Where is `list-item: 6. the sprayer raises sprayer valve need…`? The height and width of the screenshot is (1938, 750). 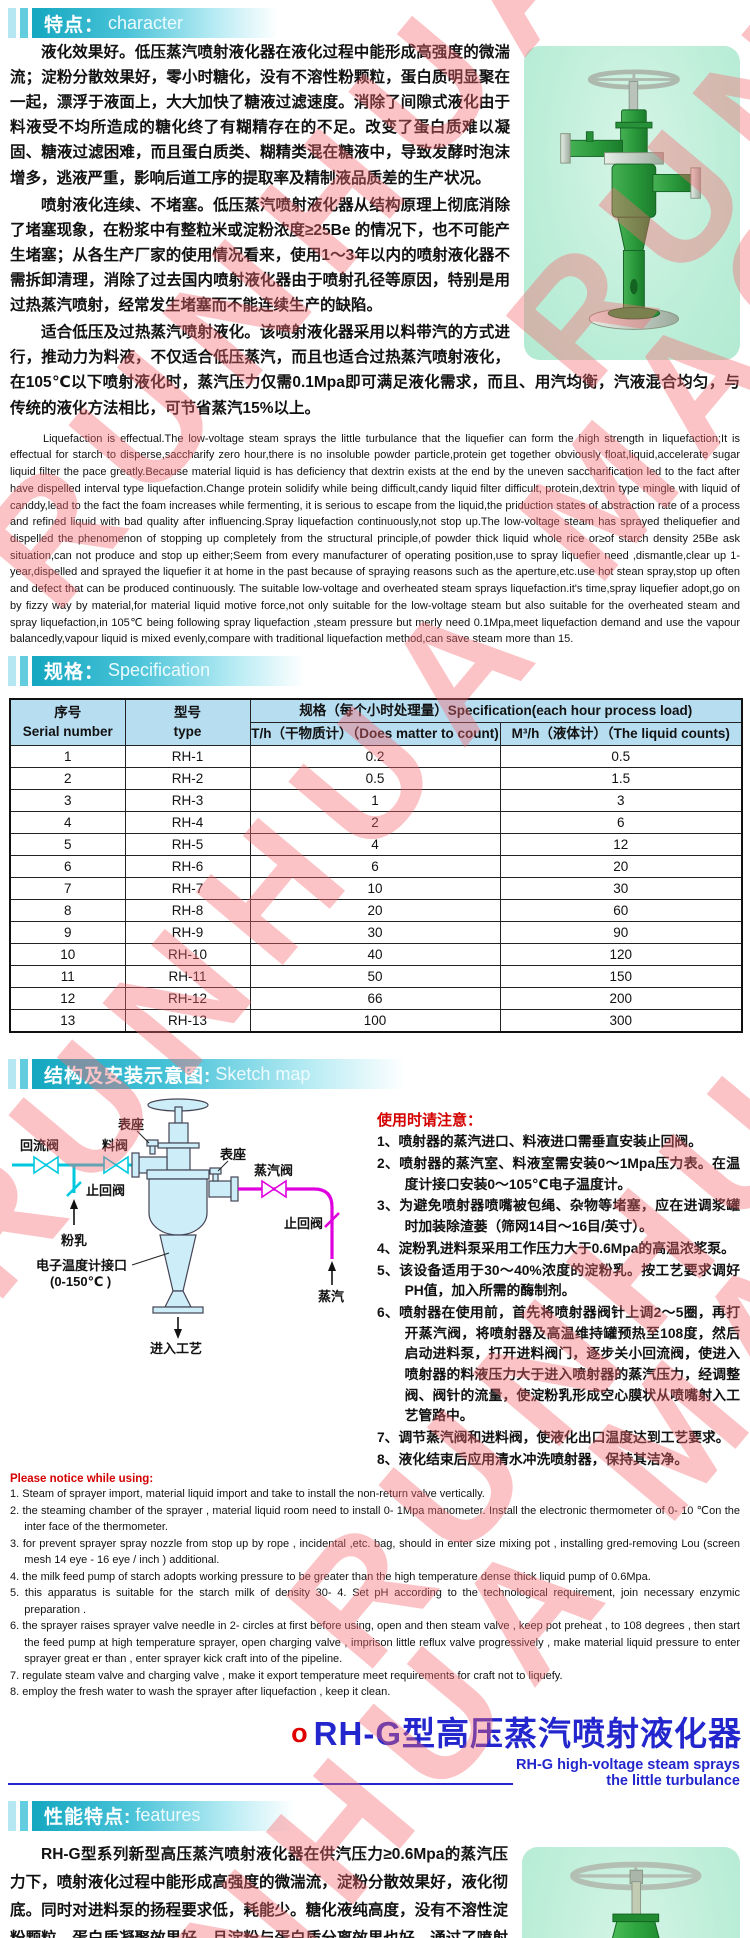 list-item: 6. the sprayer raises sprayer valve need… is located at coordinates (375, 1643).